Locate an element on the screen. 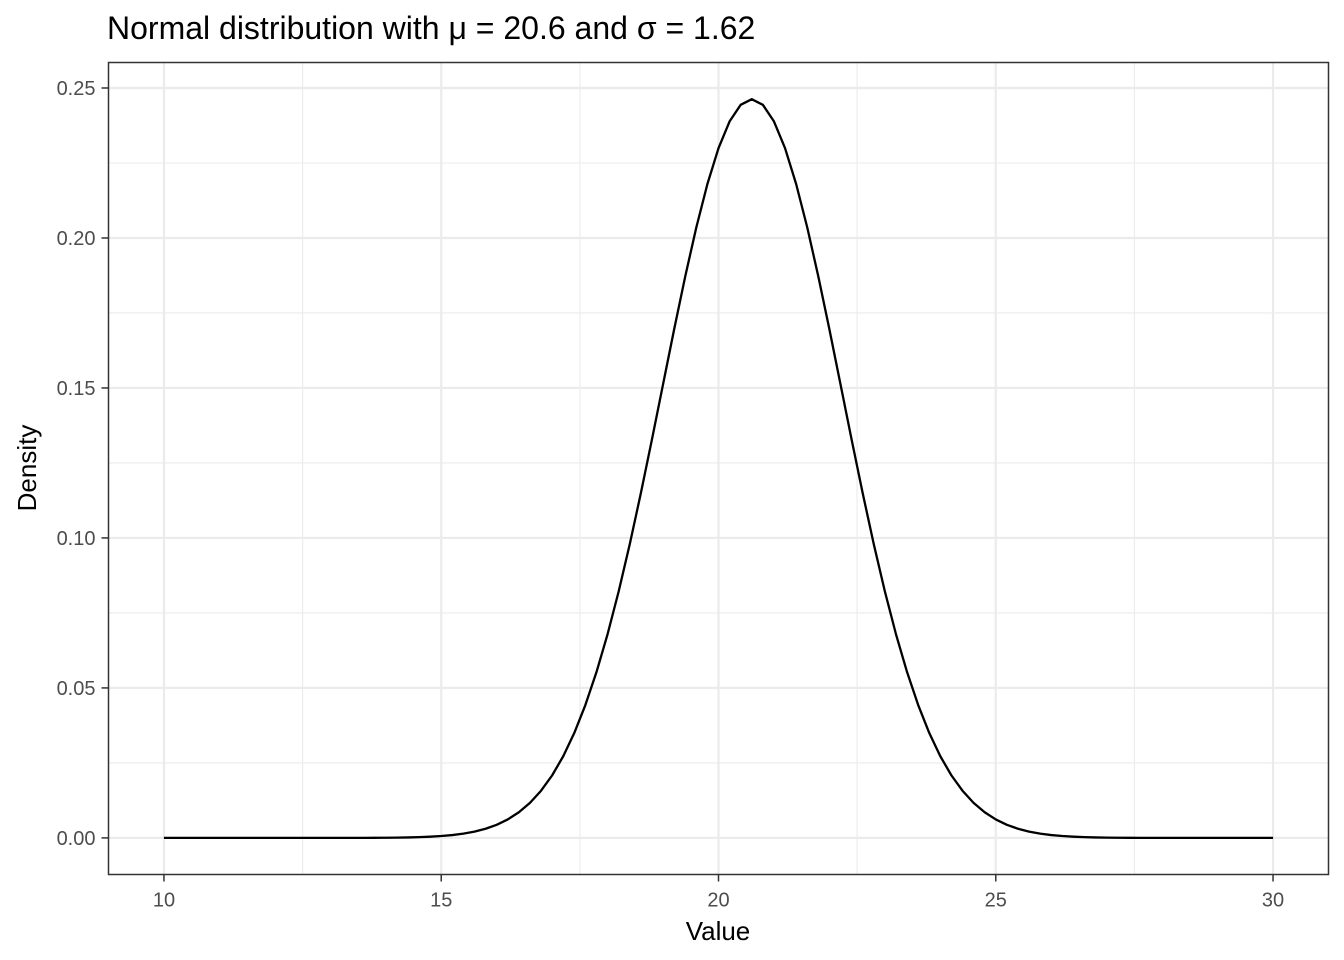 The height and width of the screenshot is (960, 1344). x-tick-label: 25 is located at coordinates (996, 901).